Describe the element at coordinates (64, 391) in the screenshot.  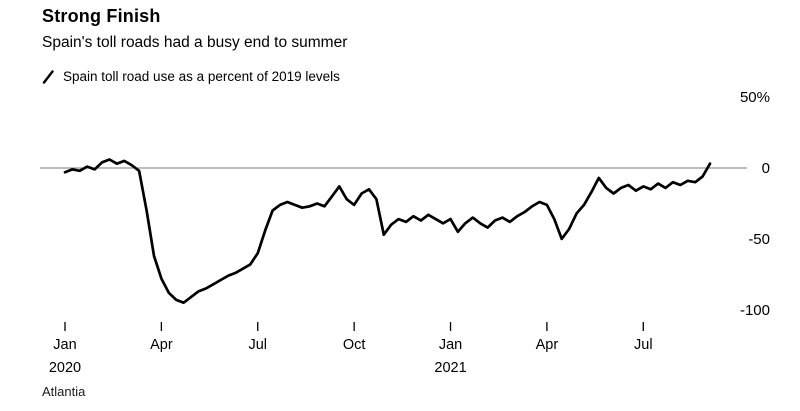
I see `source-label: Atlantia` at that location.